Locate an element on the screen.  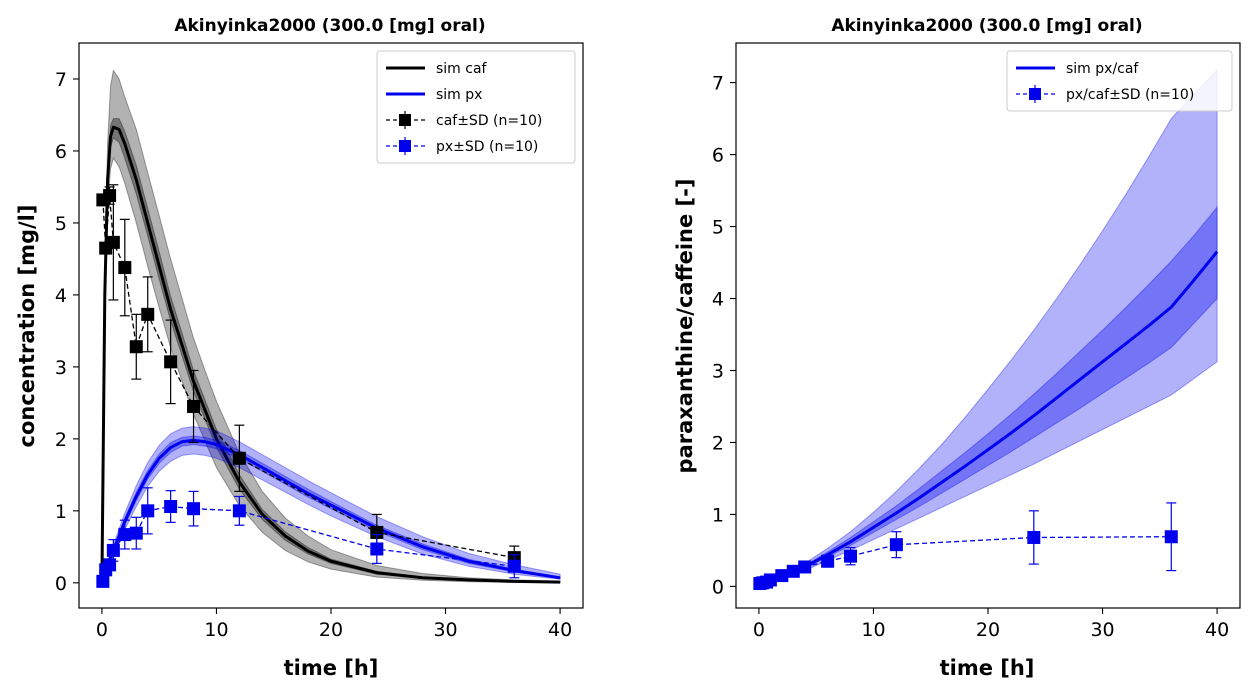
legend-swatch-px-data is located at coordinates (405, 146).